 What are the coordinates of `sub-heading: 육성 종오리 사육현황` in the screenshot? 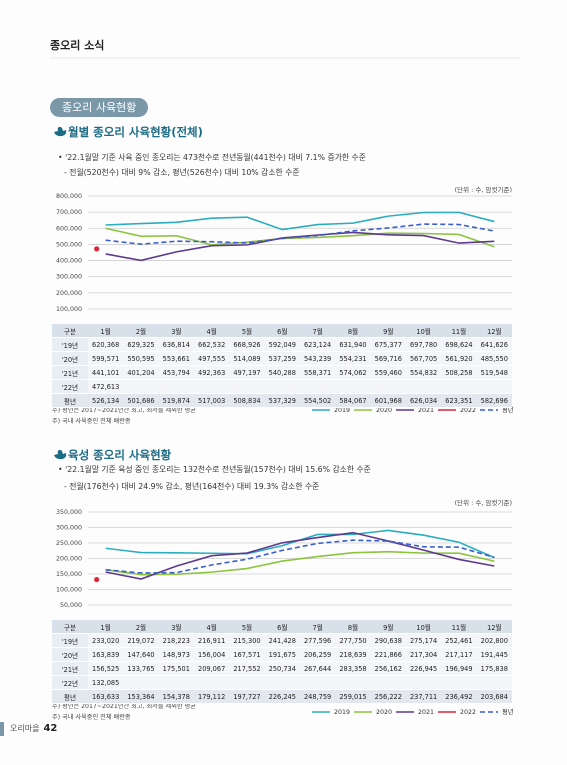 It's located at (120, 455).